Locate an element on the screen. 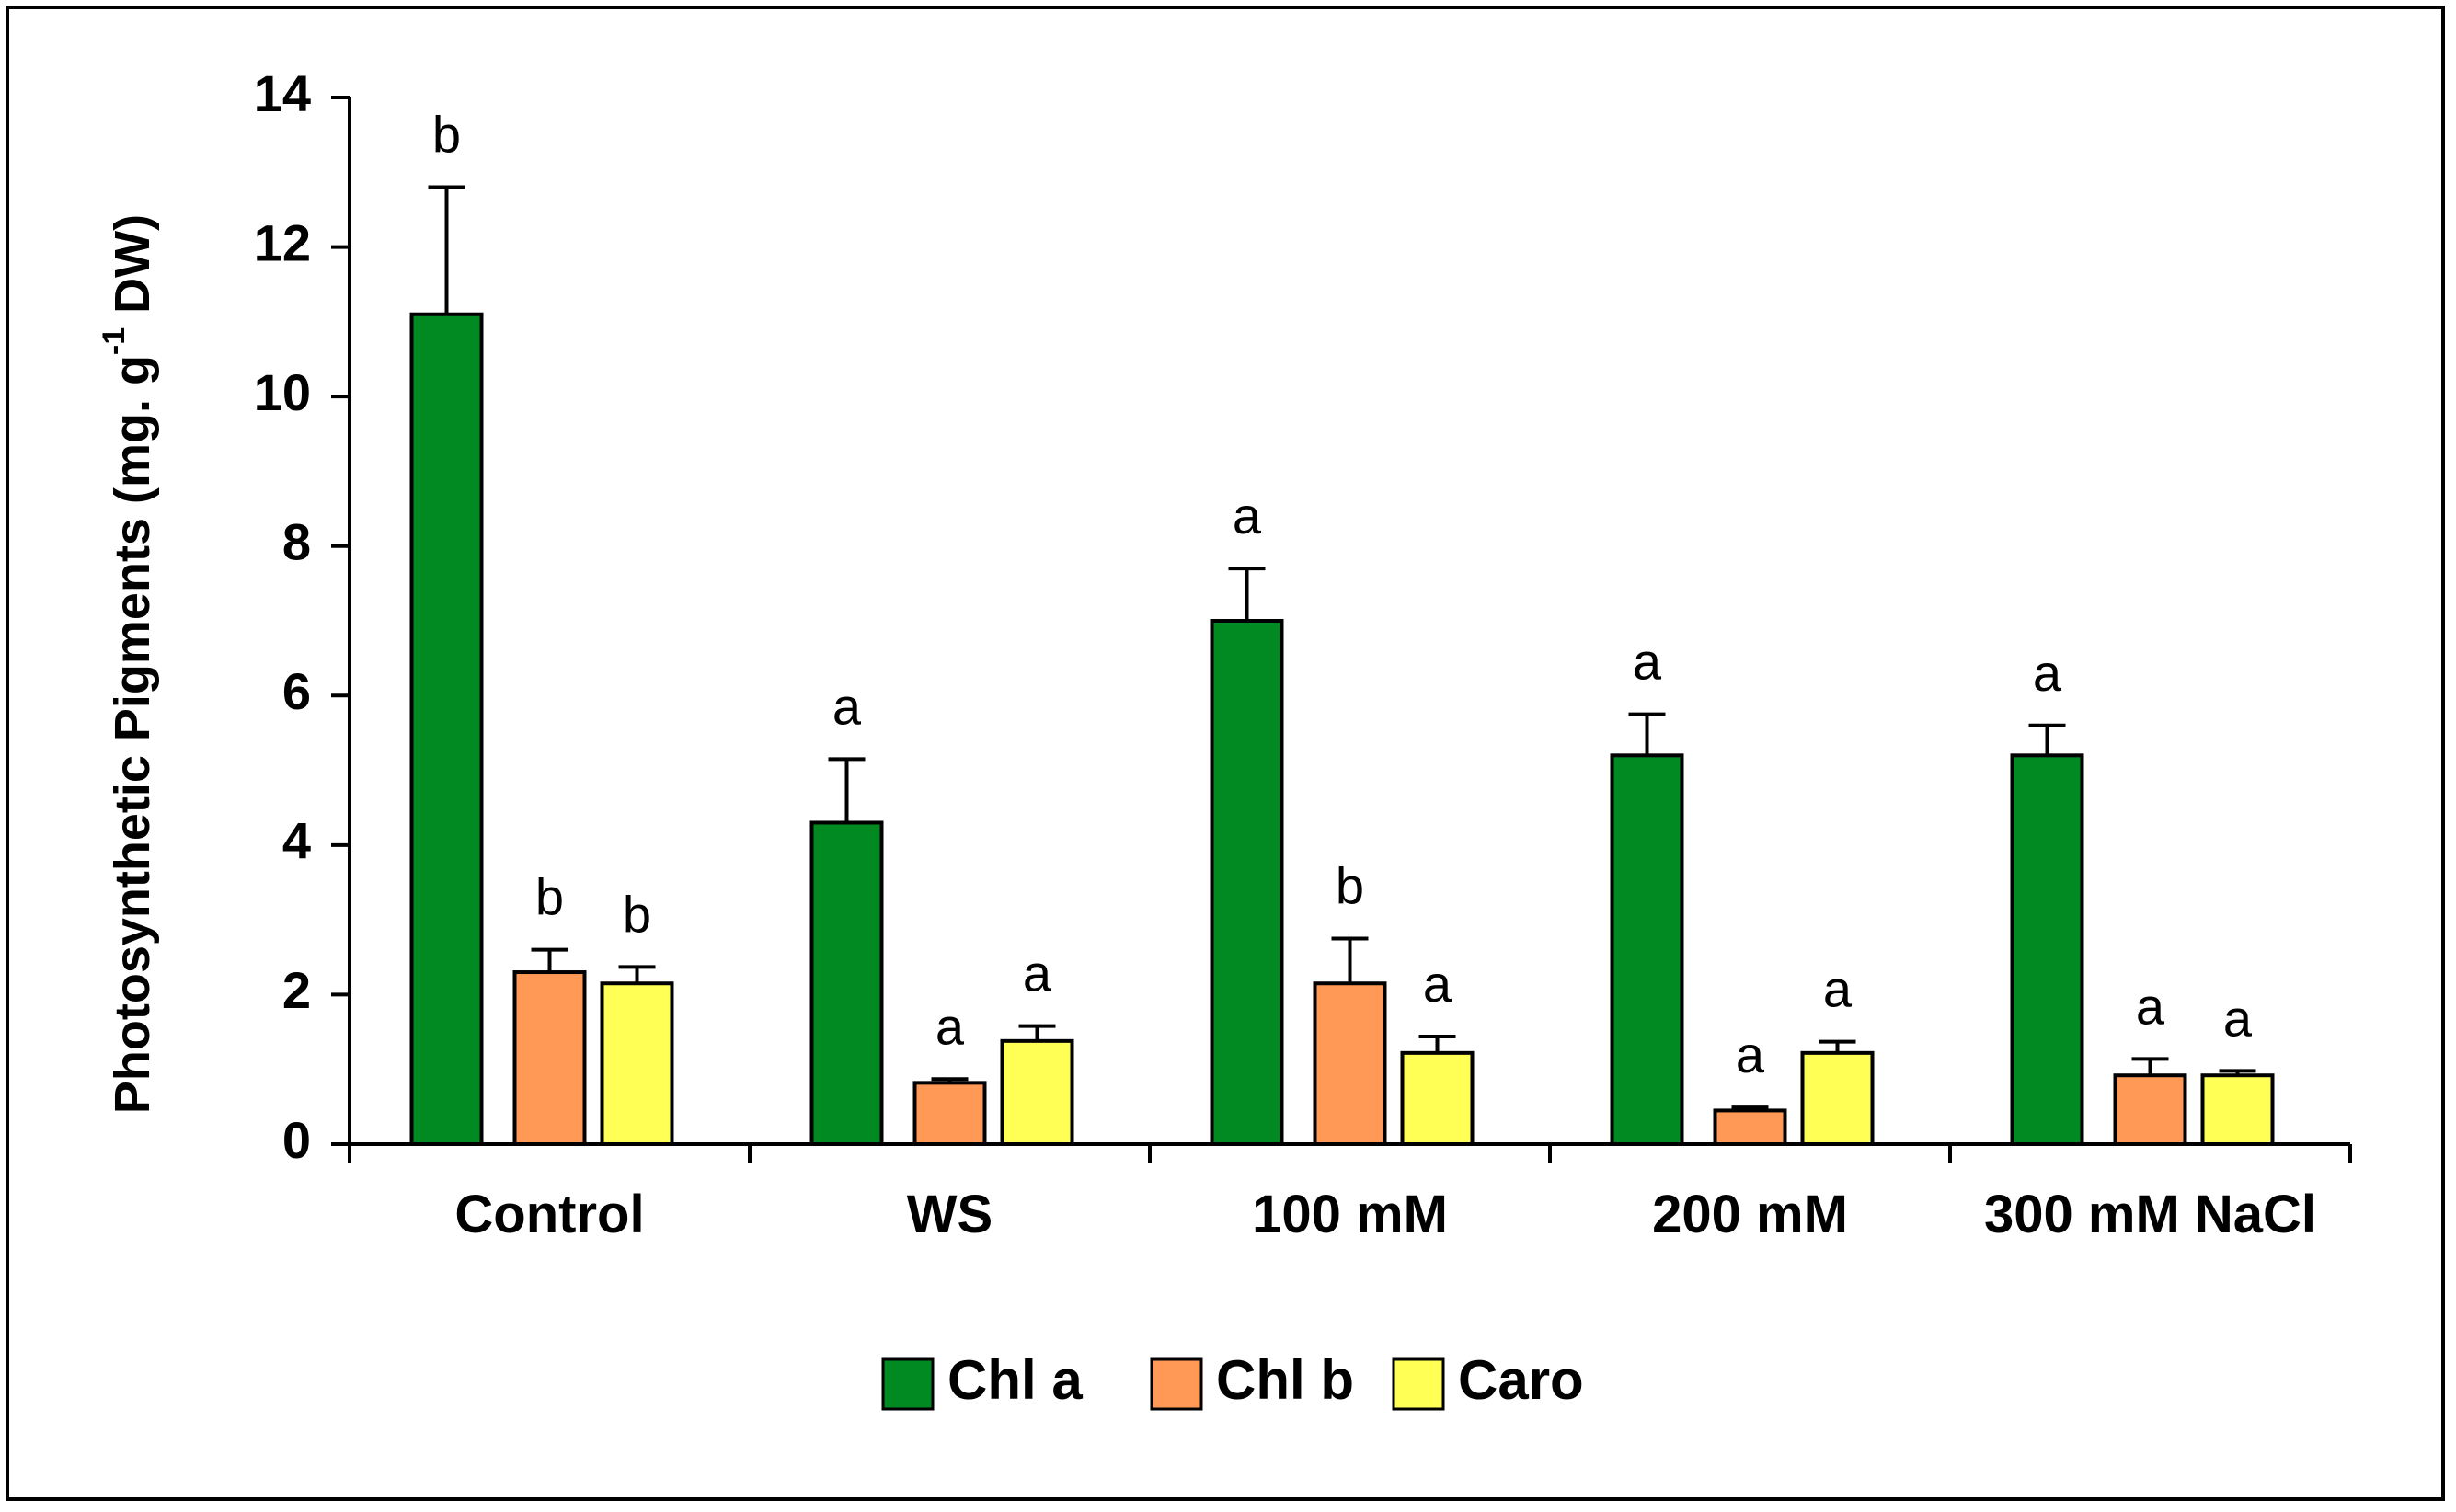 The image size is (2456, 1512). x-tick-label: 200 mM is located at coordinates (1750, 1214).